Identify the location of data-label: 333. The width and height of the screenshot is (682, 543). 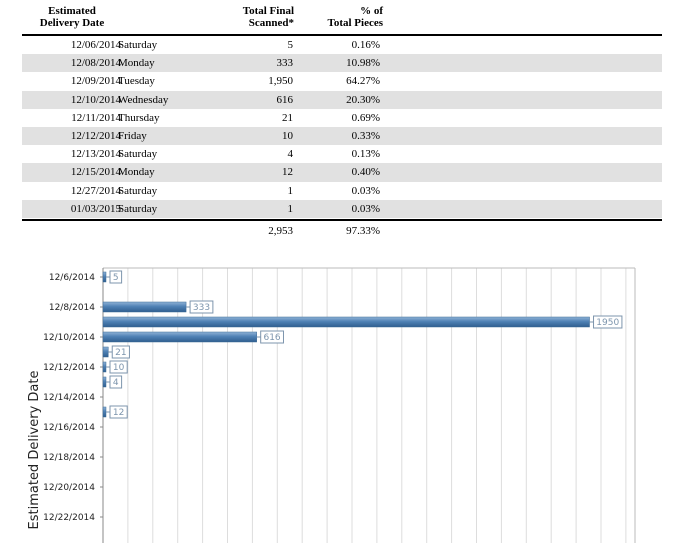
(201, 308).